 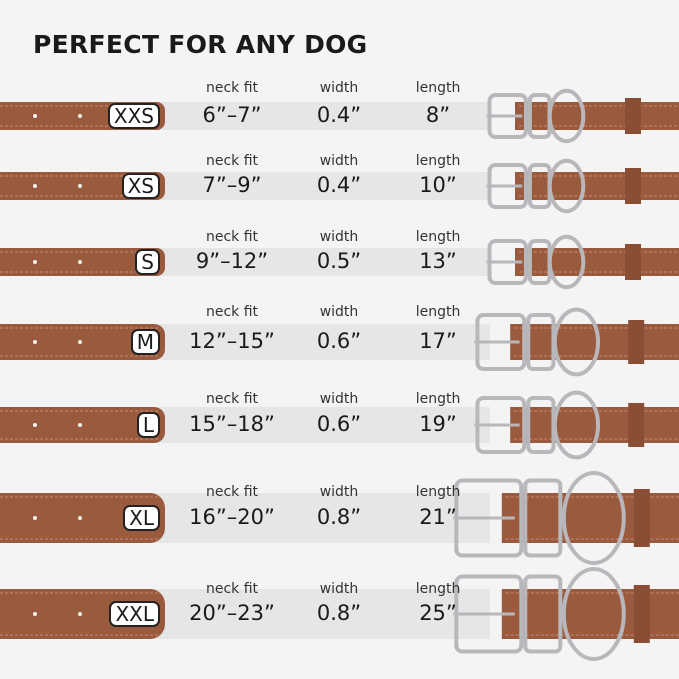 I want to click on neck-fit-value: 9”–12”, so click(x=232, y=261).